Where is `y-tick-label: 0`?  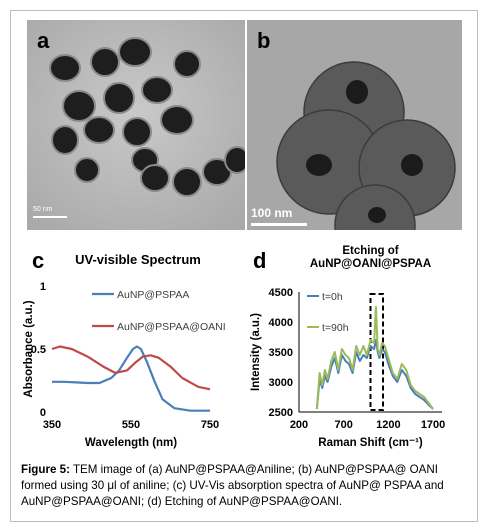 y-tick-label: 0 is located at coordinates (43, 413).